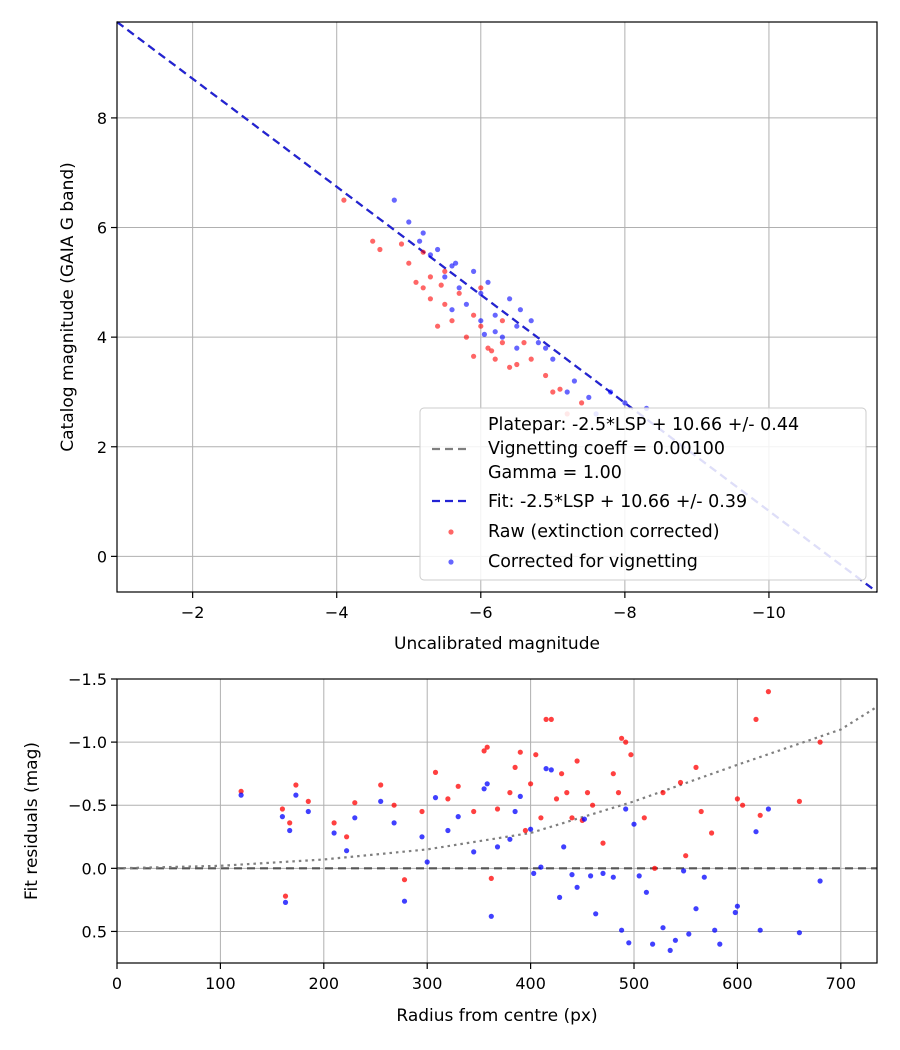 This screenshot has width=900, height=1050. Describe the element at coordinates (481, 612) in the screenshot. I see `x-tick-label: −6` at that location.